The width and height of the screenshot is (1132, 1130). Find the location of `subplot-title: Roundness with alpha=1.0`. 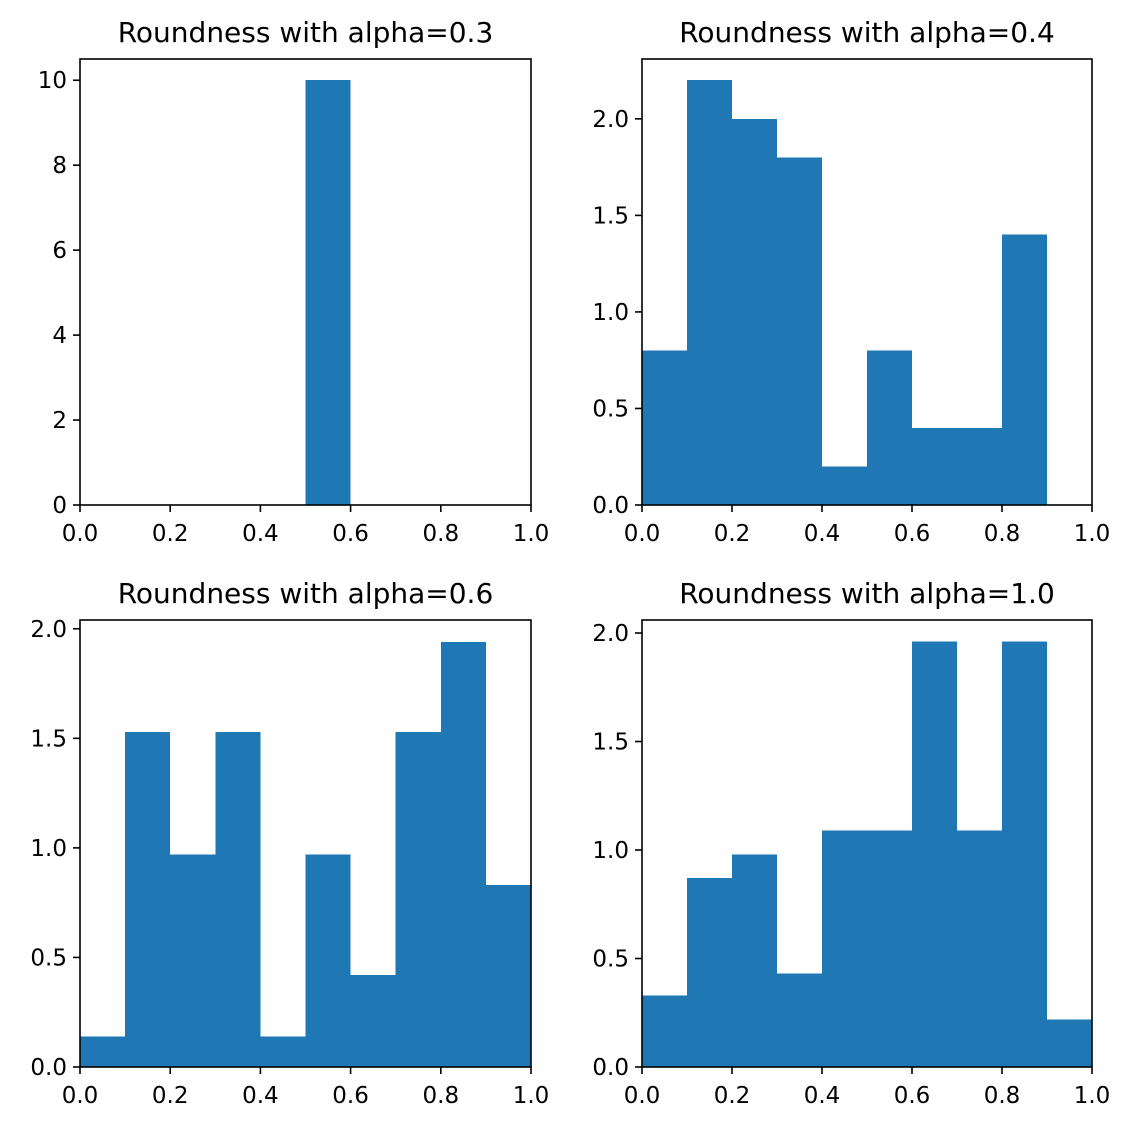

subplot-title: Roundness with alpha=1.0 is located at coordinates (867, 593).